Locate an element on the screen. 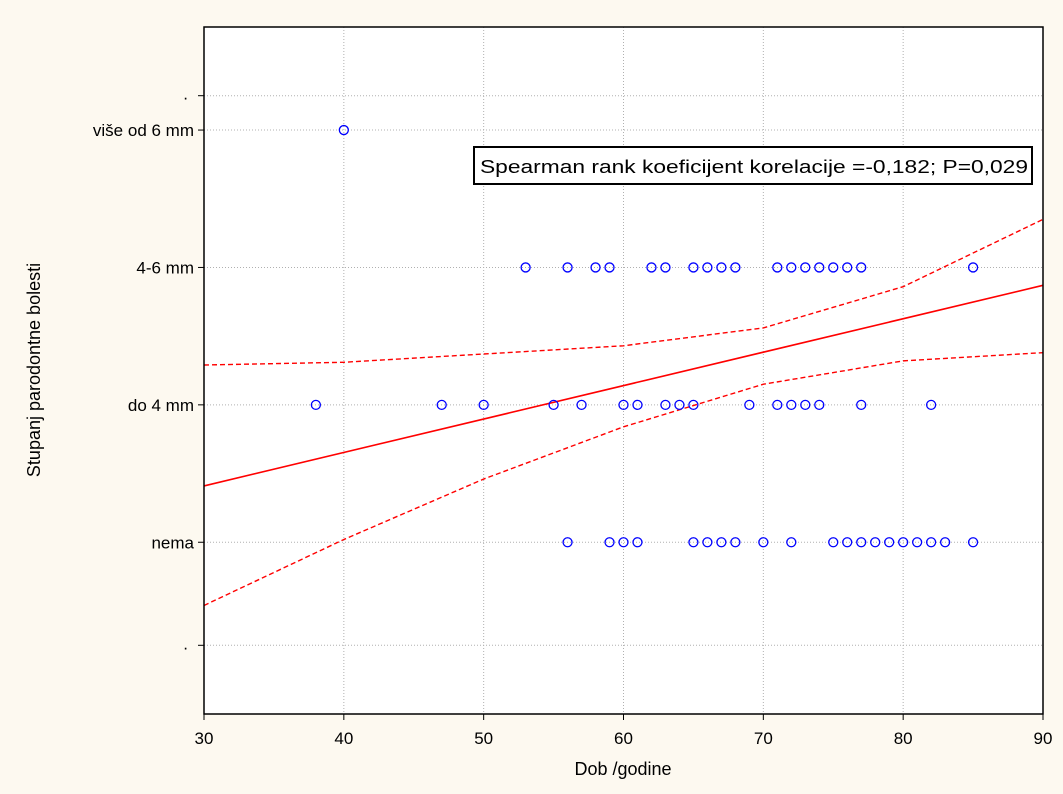 The image size is (1063, 794). x-tick-label: 30 is located at coordinates (204, 738).